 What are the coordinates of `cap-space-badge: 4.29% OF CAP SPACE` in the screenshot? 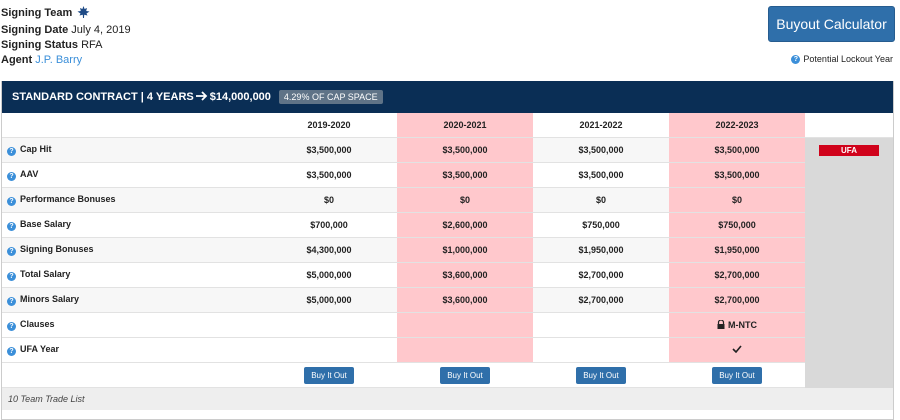 It's located at (330, 97).